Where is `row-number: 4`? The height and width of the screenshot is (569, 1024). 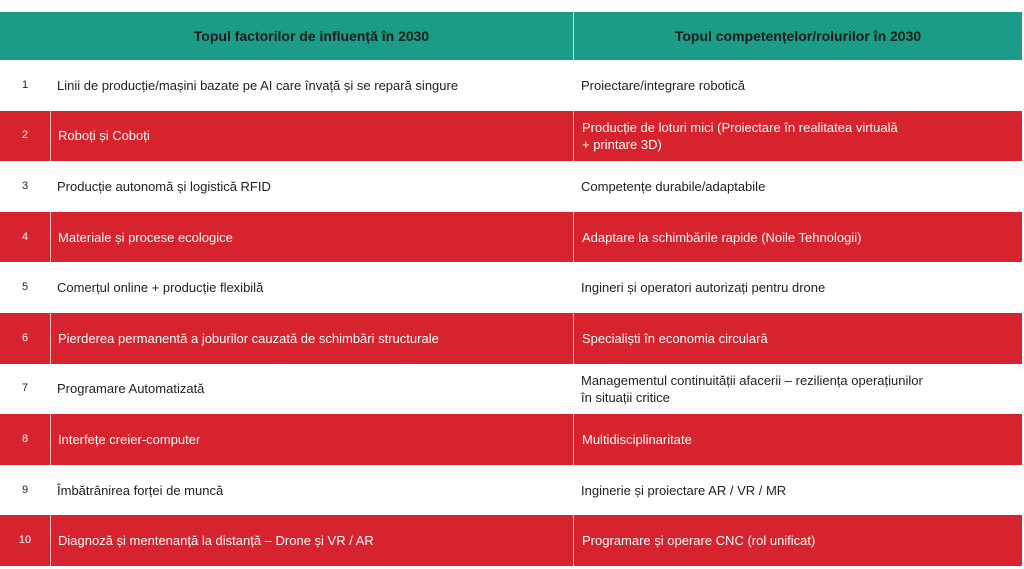 row-number: 4 is located at coordinates (25, 236).